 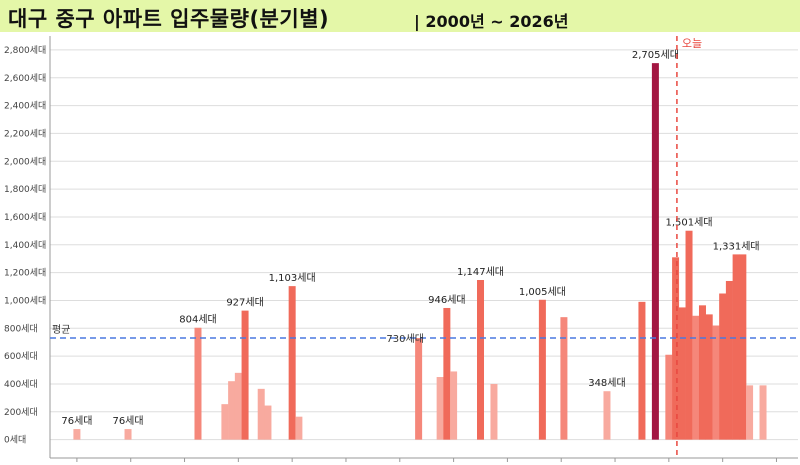 What do you see at coordinates (169, 19) in the screenshot?
I see `chart-title: 대구 중구 아파트 입주물량(분기별)` at bounding box center [169, 19].